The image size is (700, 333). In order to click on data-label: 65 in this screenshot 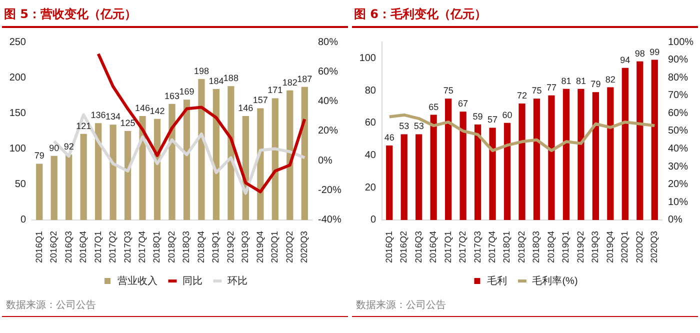, I will do `click(433, 107)`.